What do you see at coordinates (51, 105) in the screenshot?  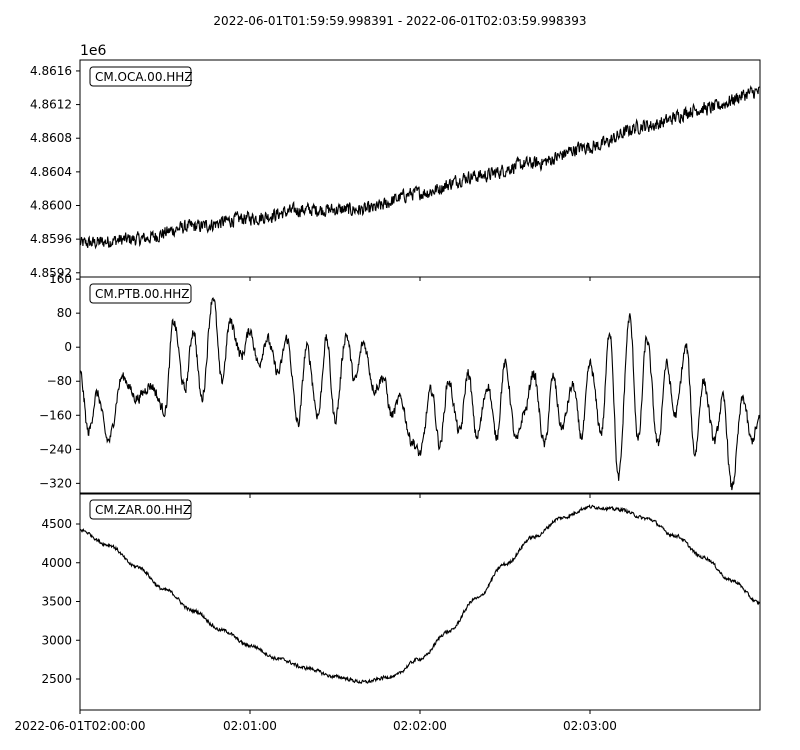 I see `y-tick-label: 4.8612` at bounding box center [51, 105].